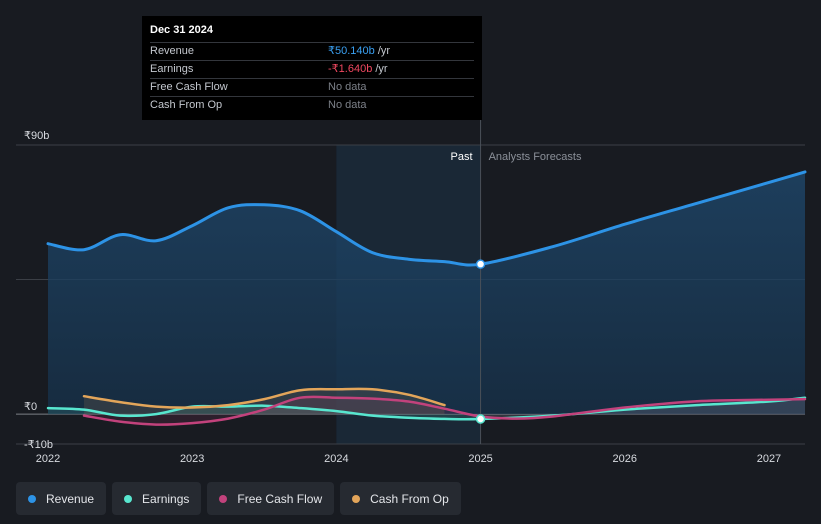 This screenshot has height=524, width=821. What do you see at coordinates (350, 69) in the screenshot?
I see `tooltip-value: -₹1.640b` at bounding box center [350, 69].